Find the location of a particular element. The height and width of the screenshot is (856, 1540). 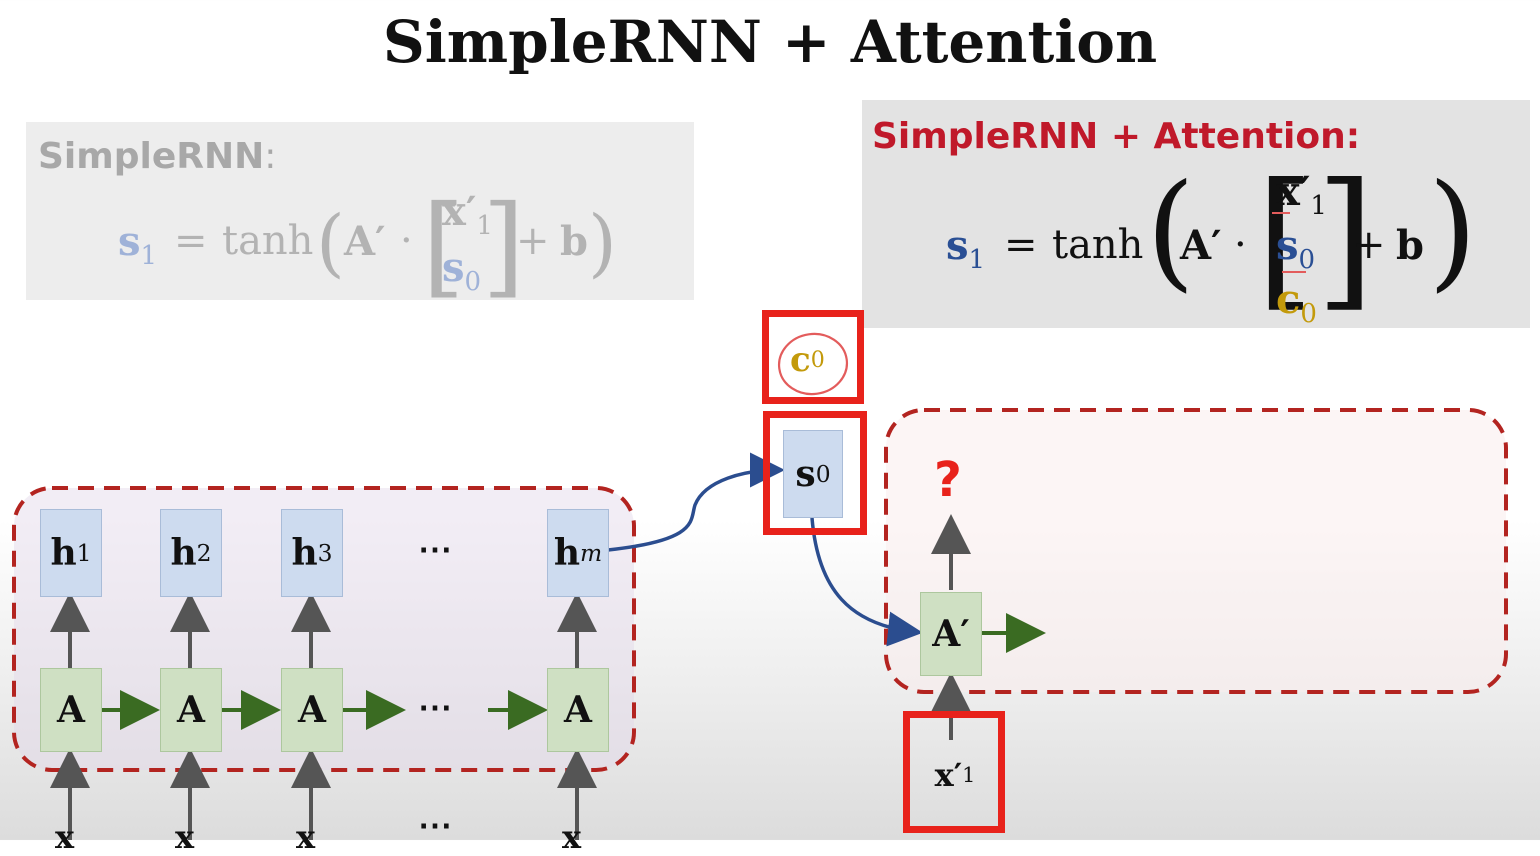

formula-vec-mid: s0 is located at coordinates (1296, 249).